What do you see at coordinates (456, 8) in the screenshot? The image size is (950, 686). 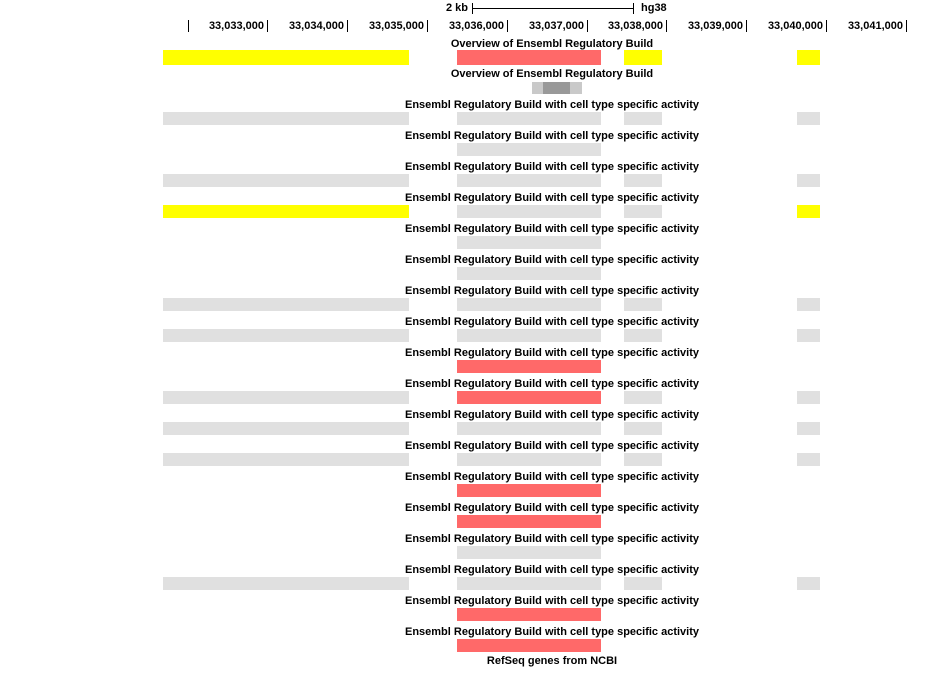 I see `scale-label: 2 kb` at bounding box center [456, 8].